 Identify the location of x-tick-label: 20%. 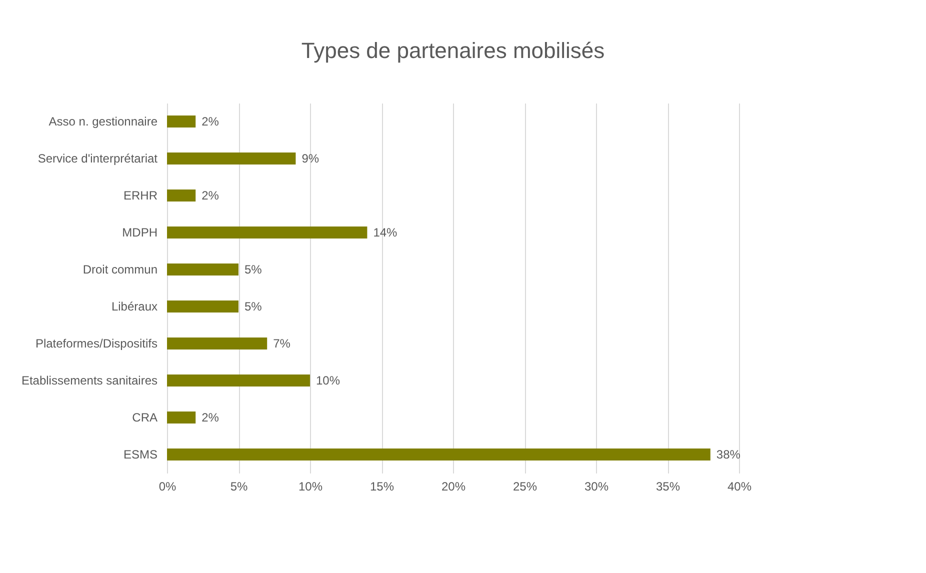
(453, 487).